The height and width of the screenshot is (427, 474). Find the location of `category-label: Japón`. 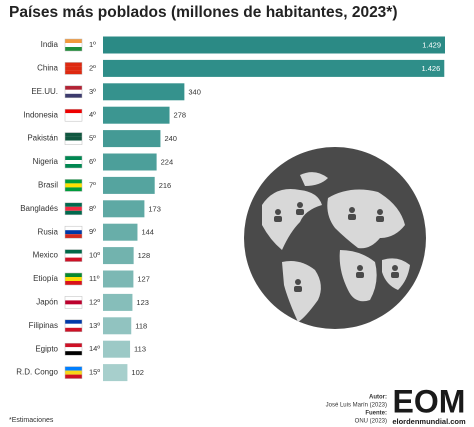

category-label: Japón is located at coordinates (47, 302).